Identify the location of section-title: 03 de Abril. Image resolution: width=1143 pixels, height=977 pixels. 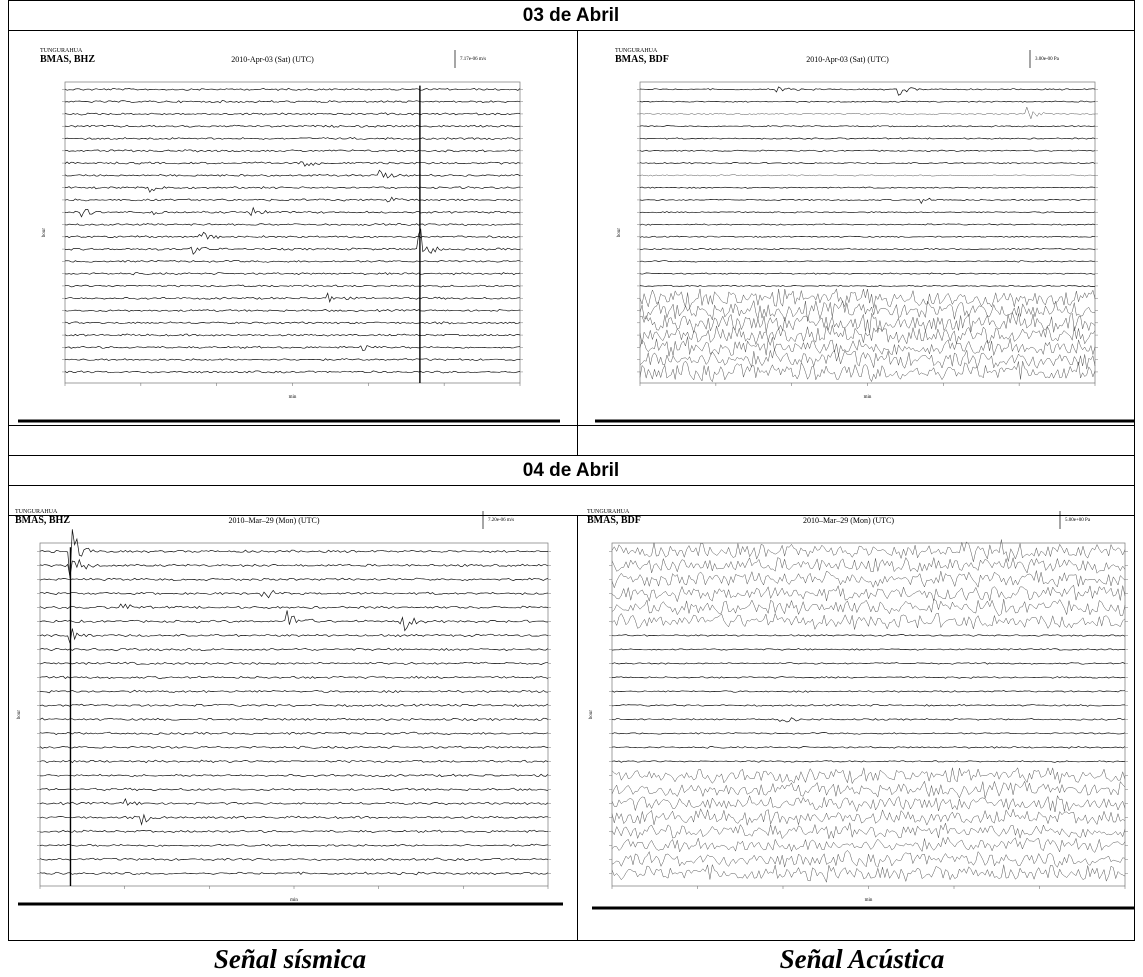
(571, 15).